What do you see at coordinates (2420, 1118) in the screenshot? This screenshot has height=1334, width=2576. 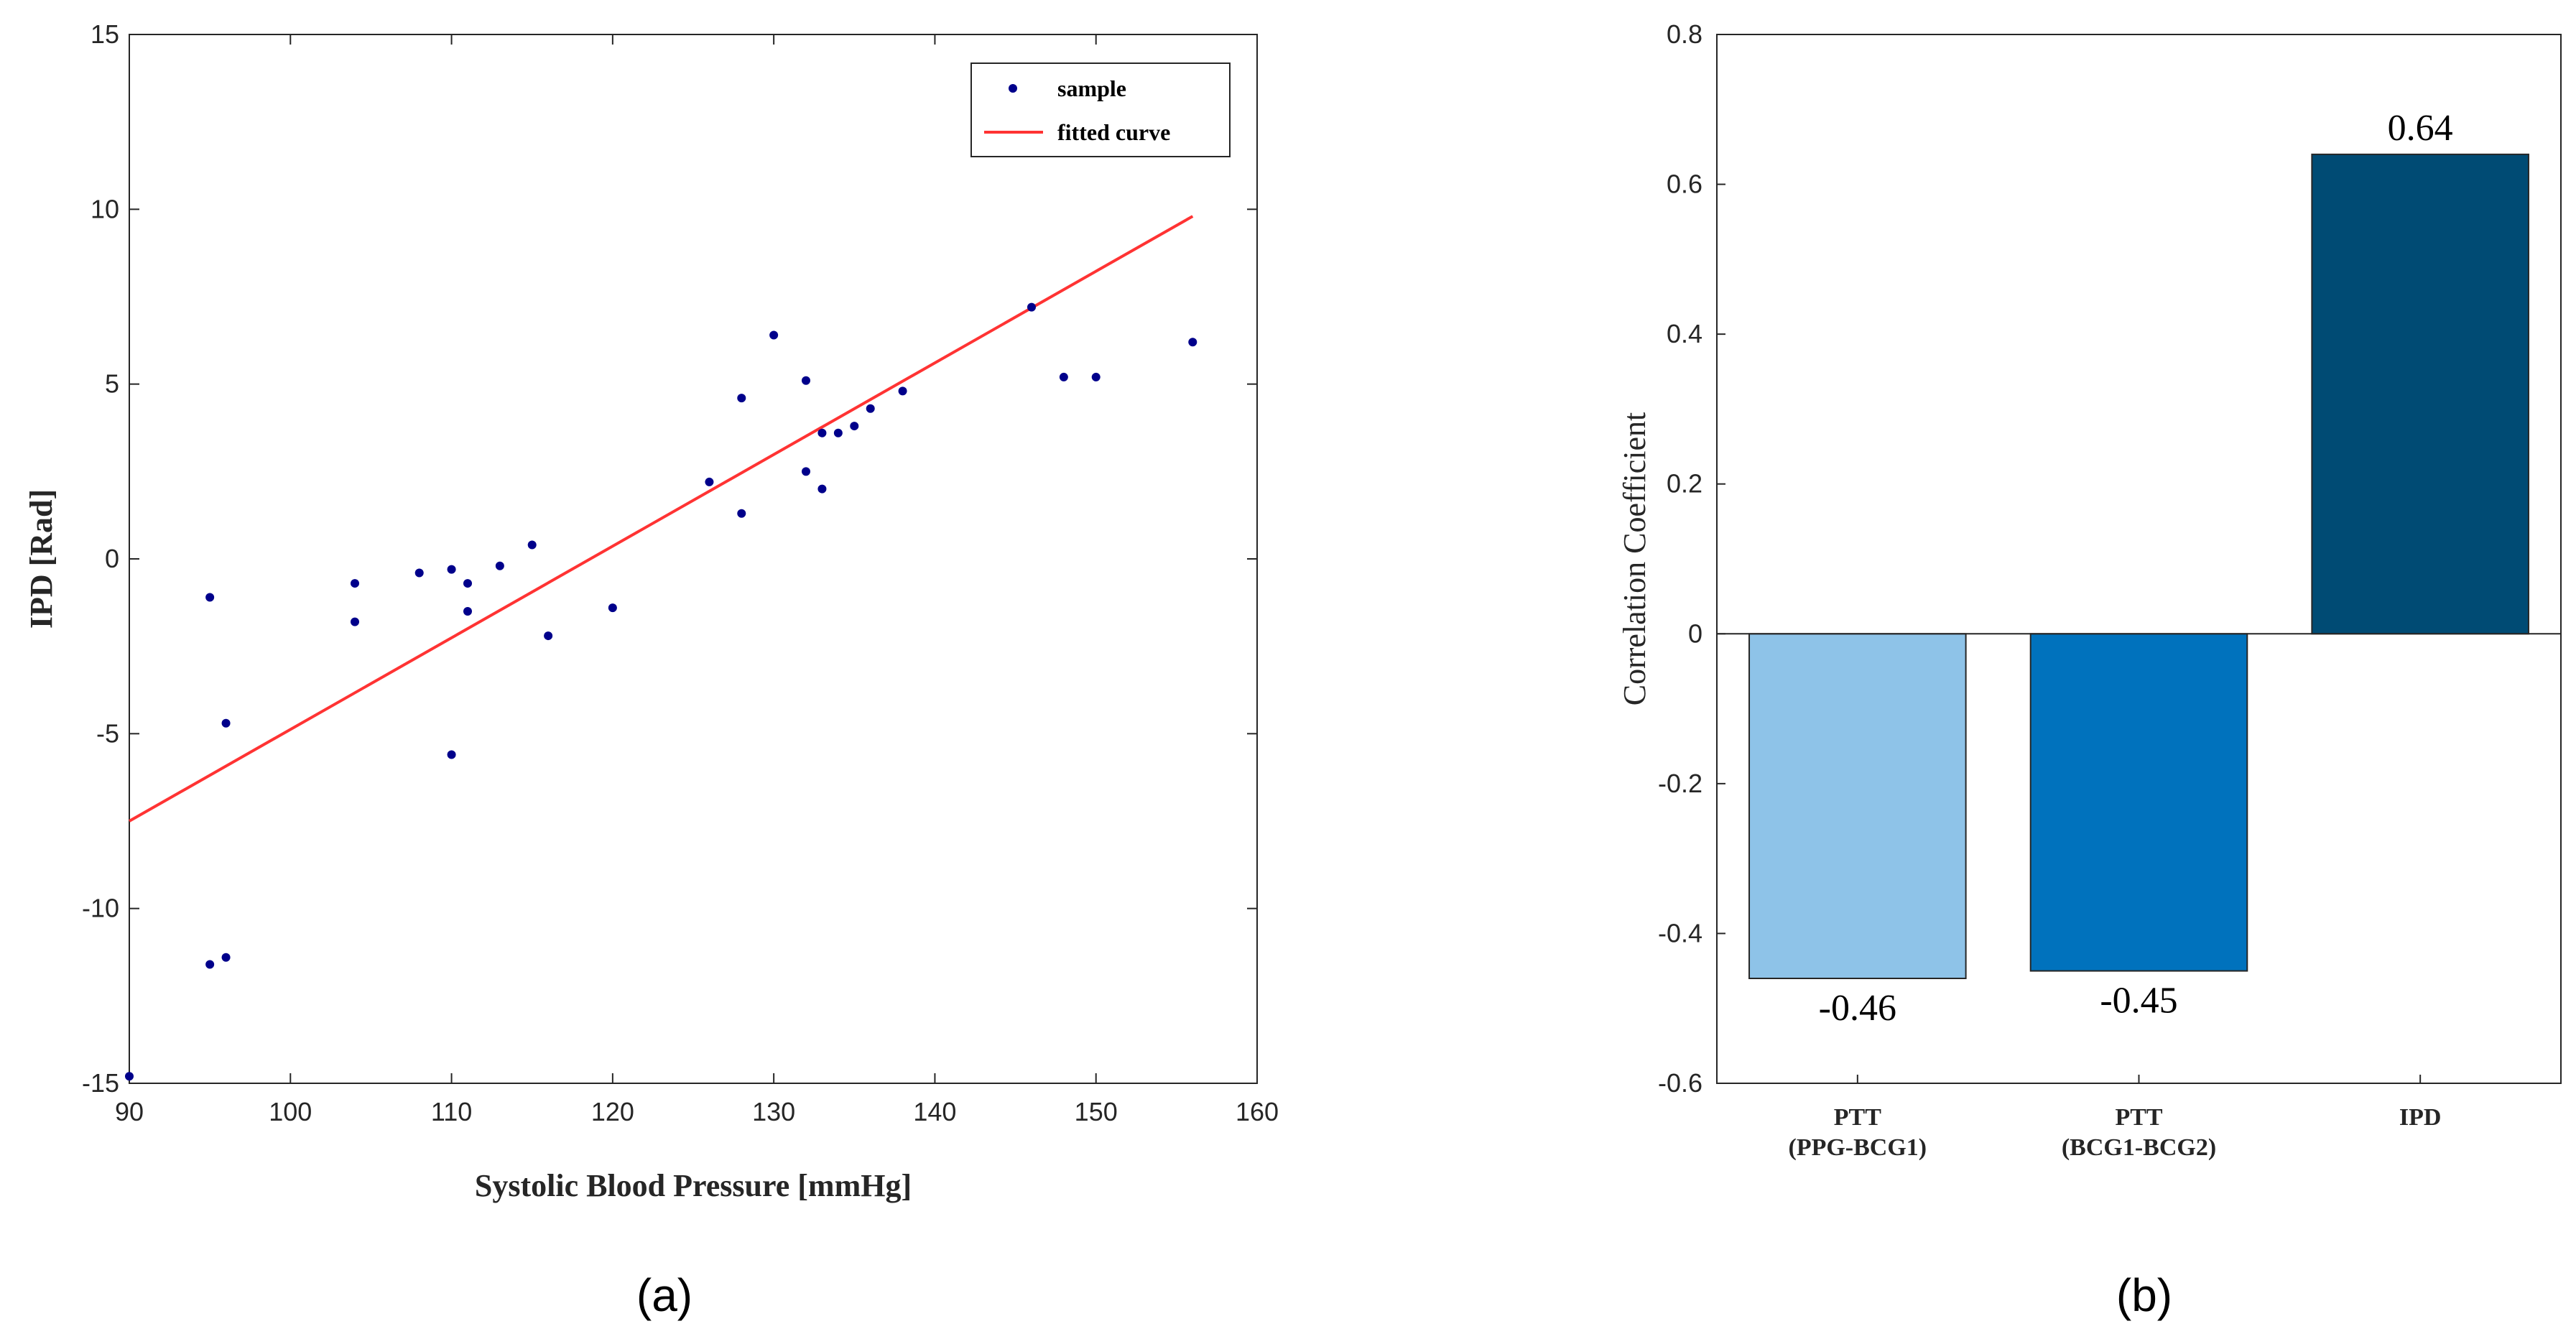 I see `bar-category-label: IPD` at bounding box center [2420, 1118].